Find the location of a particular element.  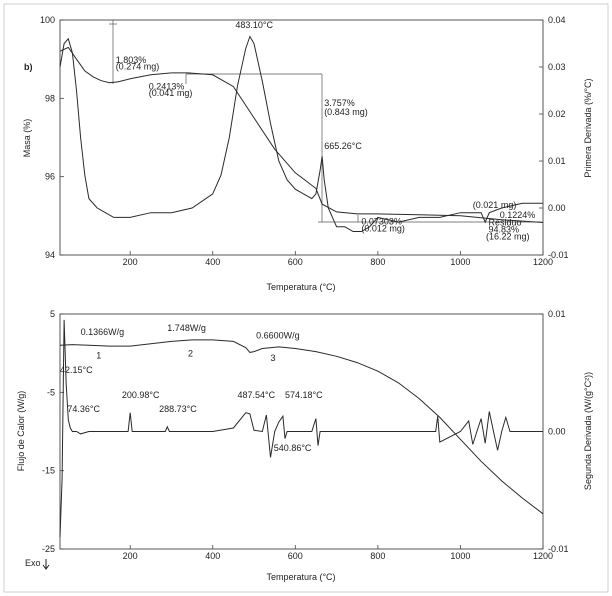

dsc-x-axis-label: Temperatura (°C) is located at coordinates (300, 577).